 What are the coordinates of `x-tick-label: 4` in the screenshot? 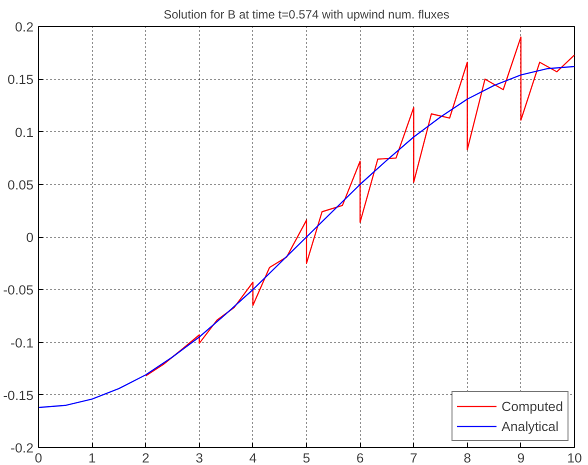 It's located at (253, 457).